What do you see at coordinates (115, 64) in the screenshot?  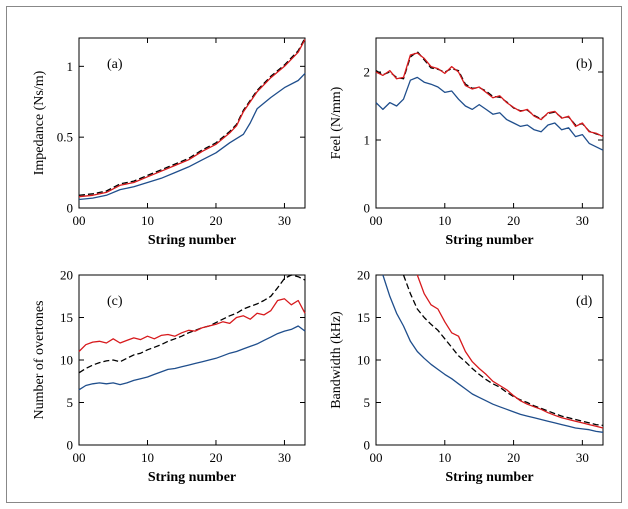 I see `panel-tag: (a)` at bounding box center [115, 64].